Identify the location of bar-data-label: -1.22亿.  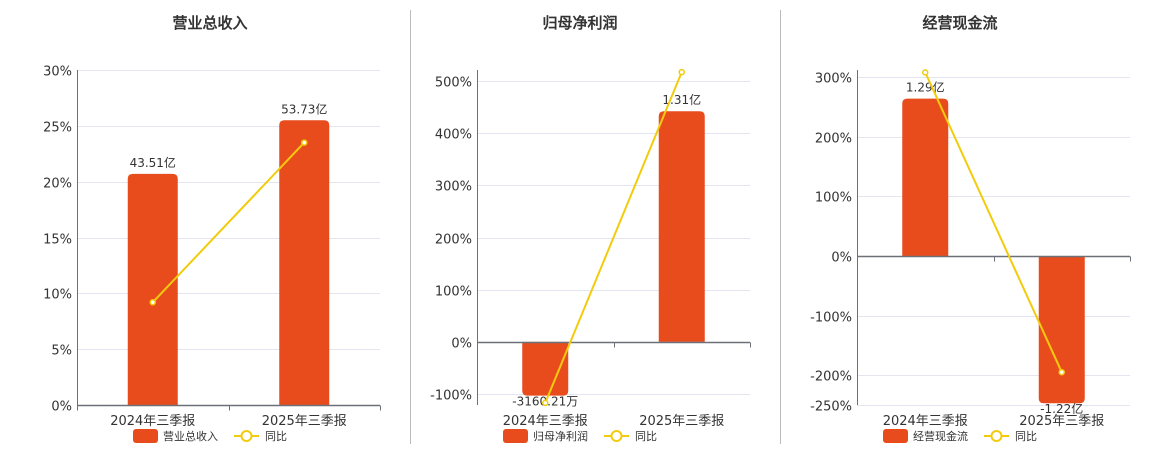
(1061, 408).